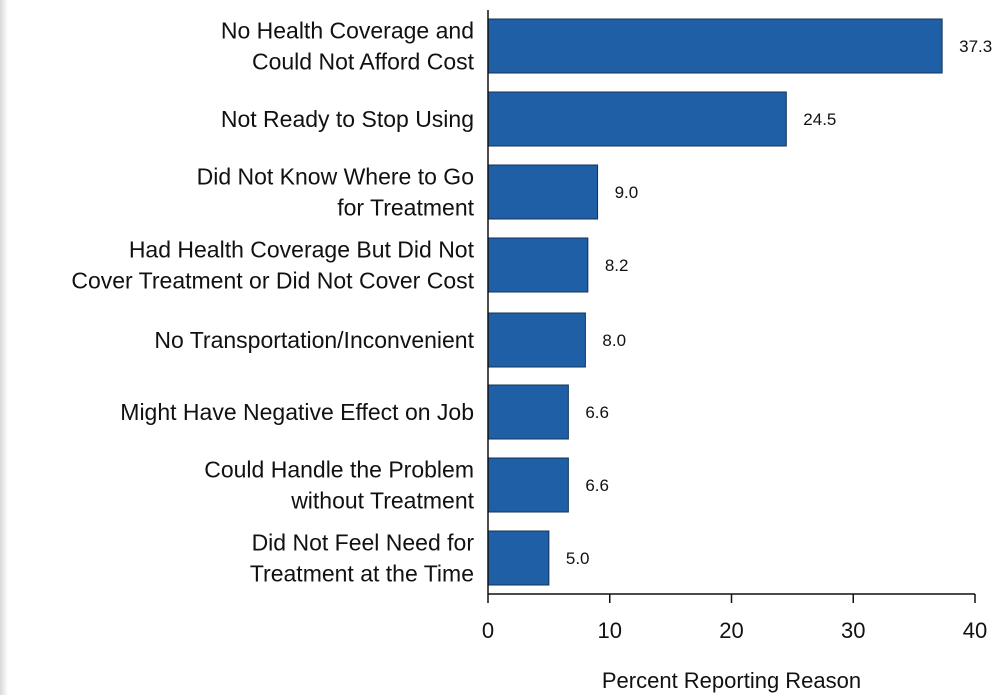 Image resolution: width=1005 pixels, height=695 pixels. What do you see at coordinates (731, 630) in the screenshot?
I see `x-tick-label-3: 20` at bounding box center [731, 630].